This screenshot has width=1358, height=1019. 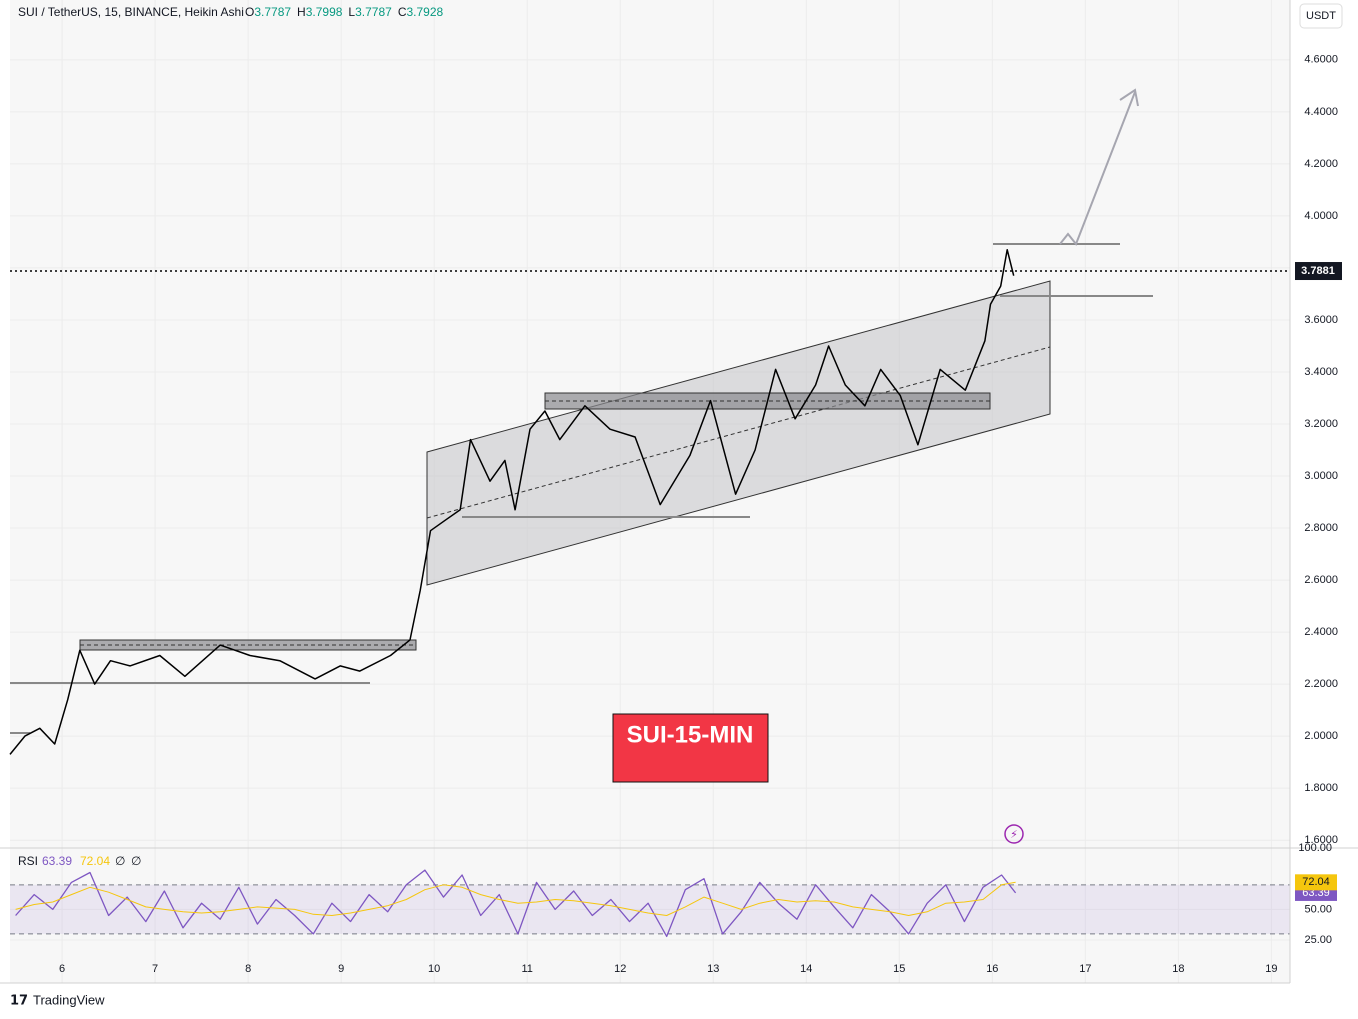 I want to click on rsi-value: 63.39, so click(x=57, y=861).